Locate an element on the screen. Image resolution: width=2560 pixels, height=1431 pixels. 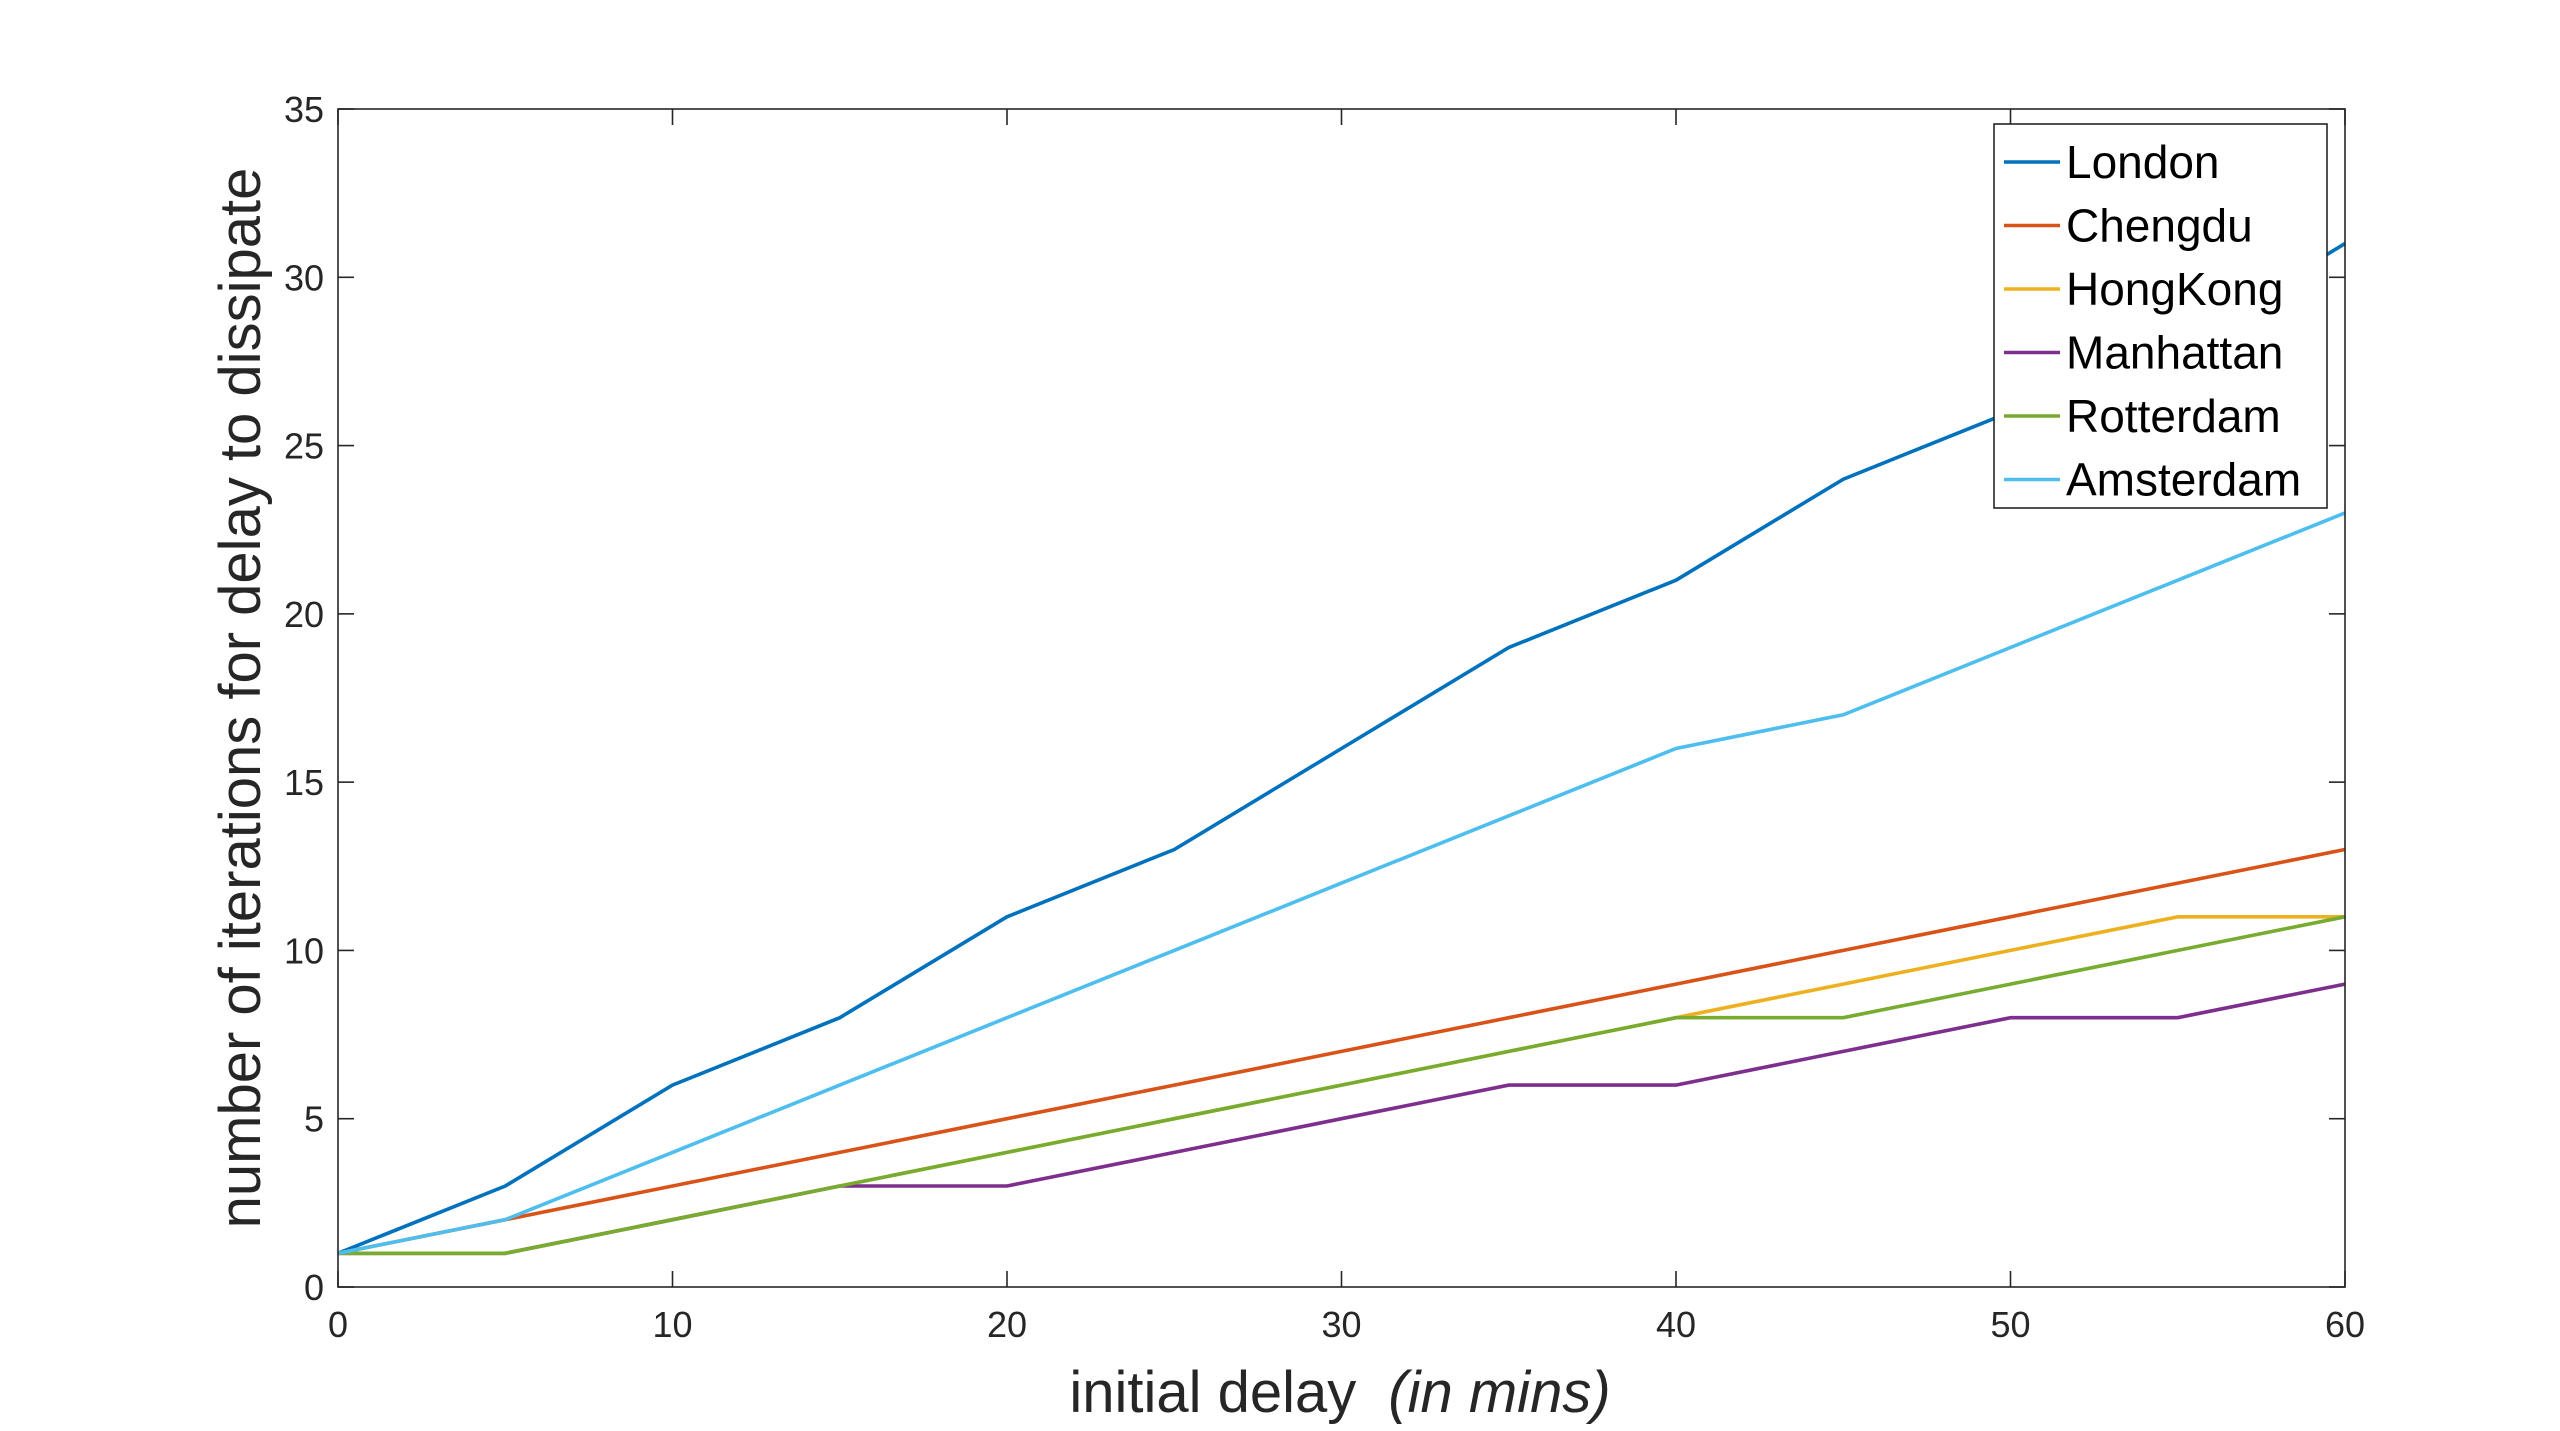
y-tick-label: 0 is located at coordinates (314, 1287).